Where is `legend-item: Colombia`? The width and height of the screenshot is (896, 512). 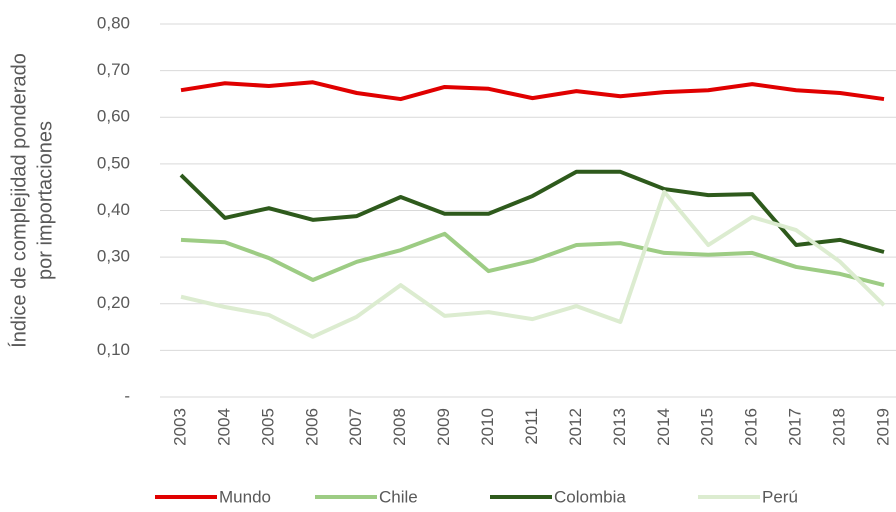 legend-item: Colombia is located at coordinates (558, 496).